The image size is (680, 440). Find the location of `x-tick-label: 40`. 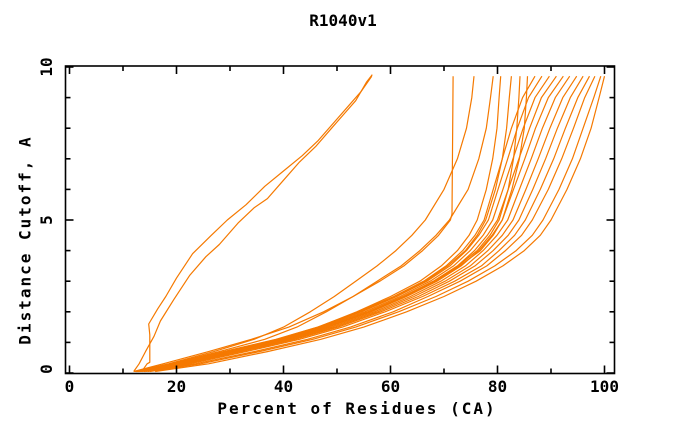

x-tick-label: 40 is located at coordinates (283, 386).